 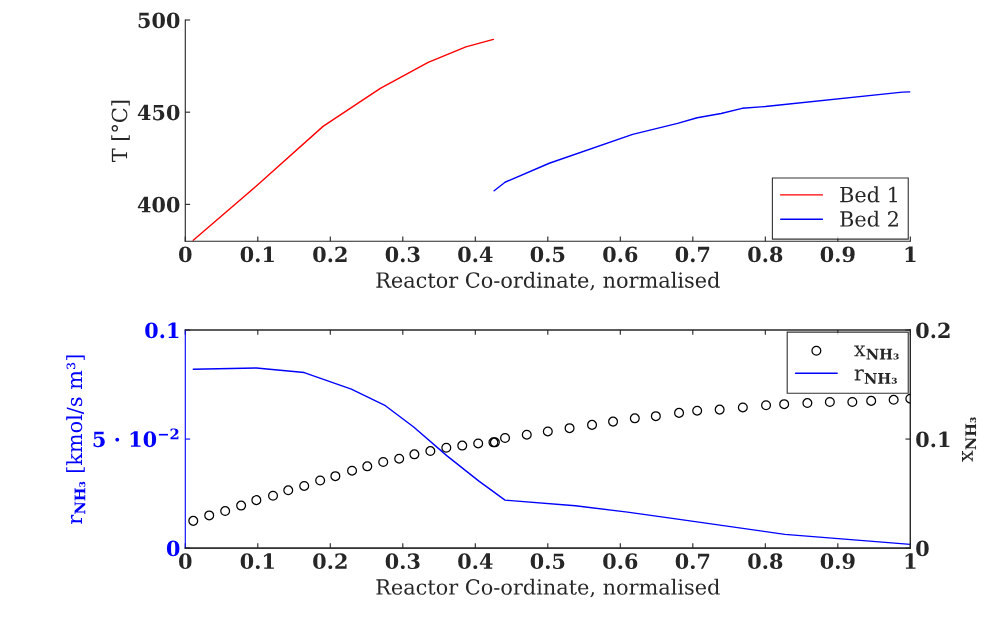 I want to click on y2-axis-title: x$_{NH₃}$, so click(x=969, y=439).